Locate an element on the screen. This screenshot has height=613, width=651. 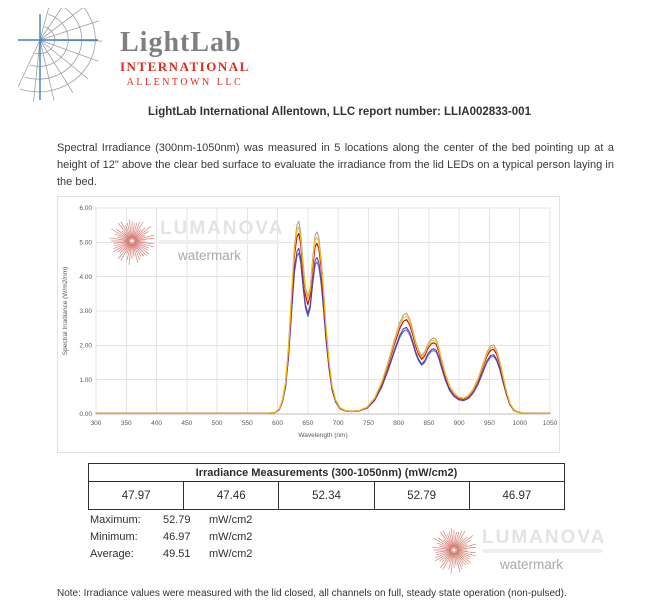
measurement-cell-3: 52.34 is located at coordinates (326, 495).